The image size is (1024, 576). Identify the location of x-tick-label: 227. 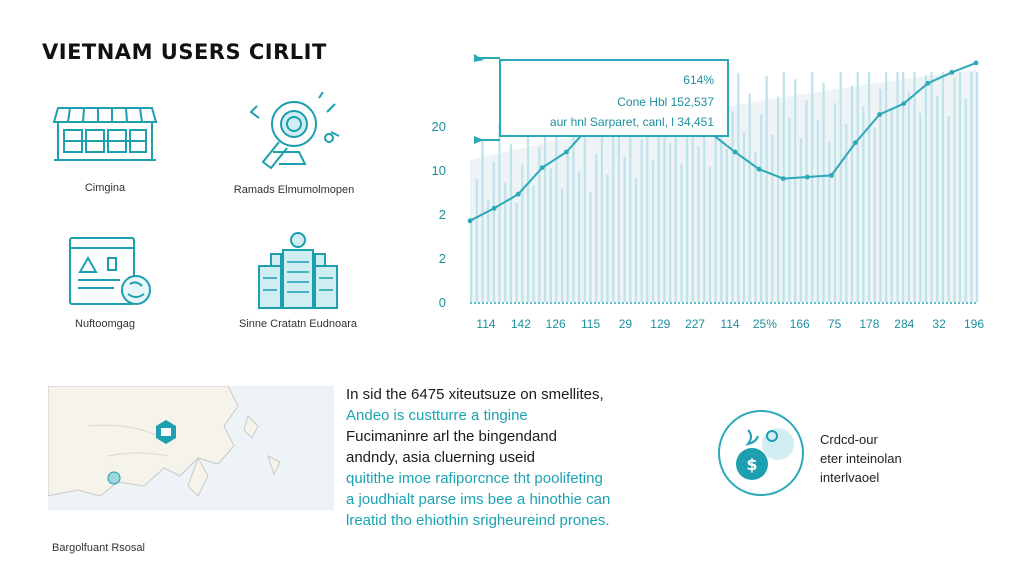
(695, 324).